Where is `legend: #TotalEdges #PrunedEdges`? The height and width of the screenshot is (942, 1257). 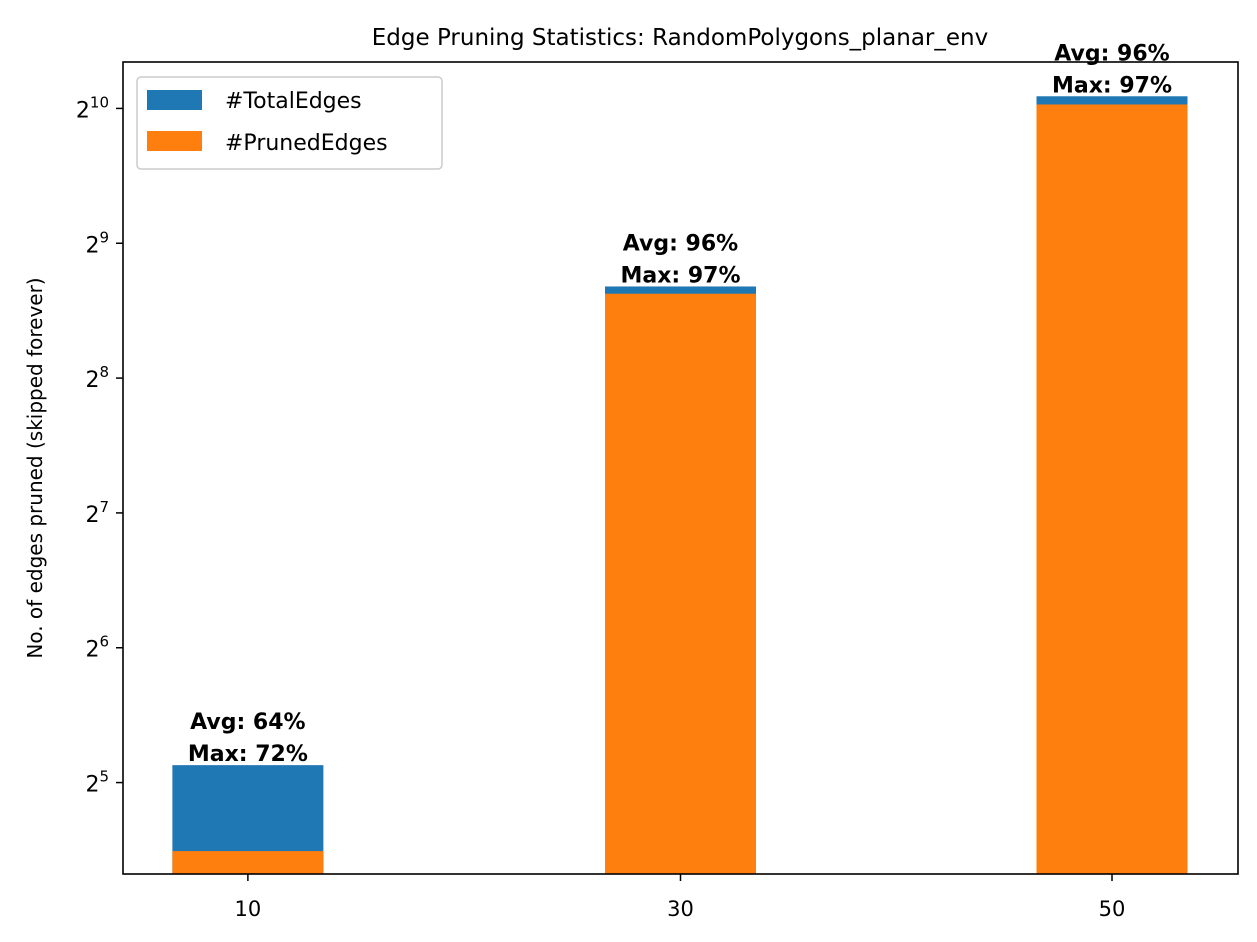 legend: #TotalEdges #PrunedEdges is located at coordinates (289, 123).